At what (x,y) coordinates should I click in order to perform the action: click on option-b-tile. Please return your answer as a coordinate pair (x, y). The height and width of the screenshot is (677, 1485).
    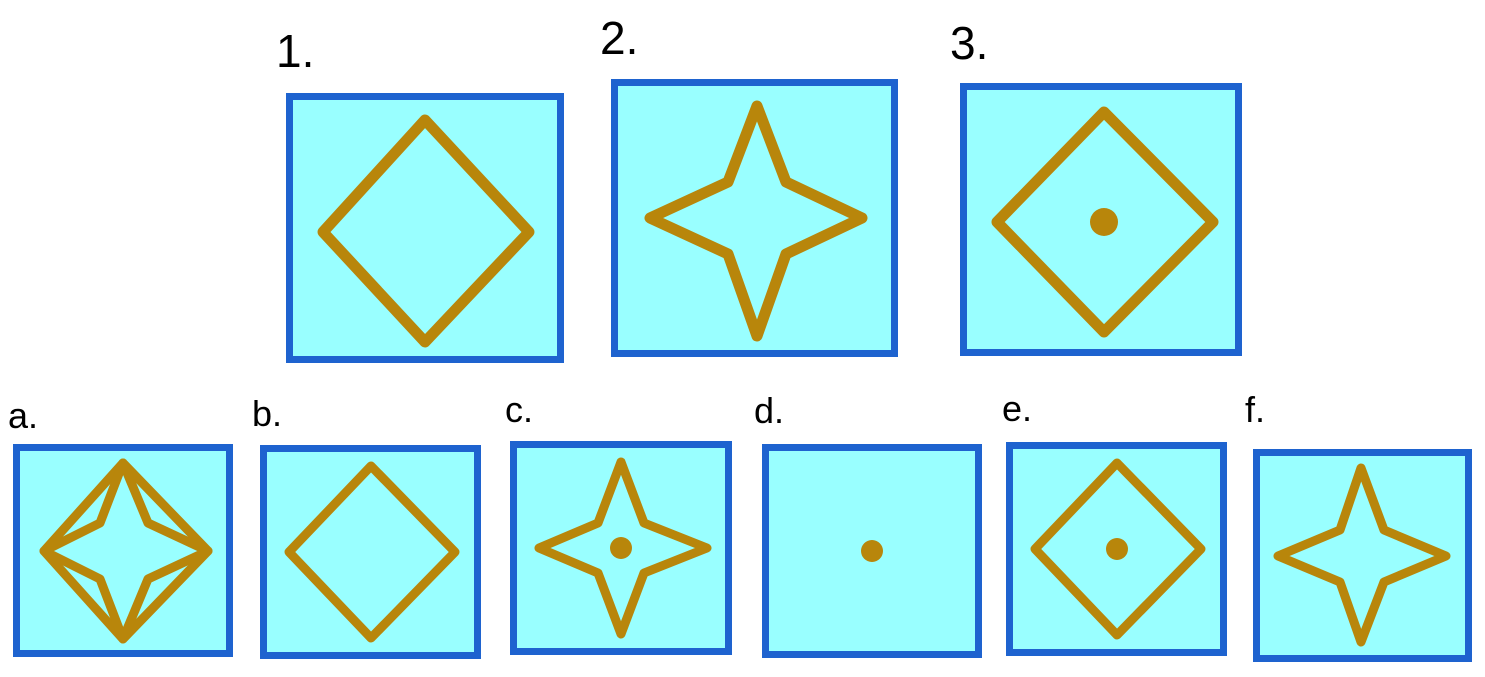
    Looking at the image, I should click on (370, 552).